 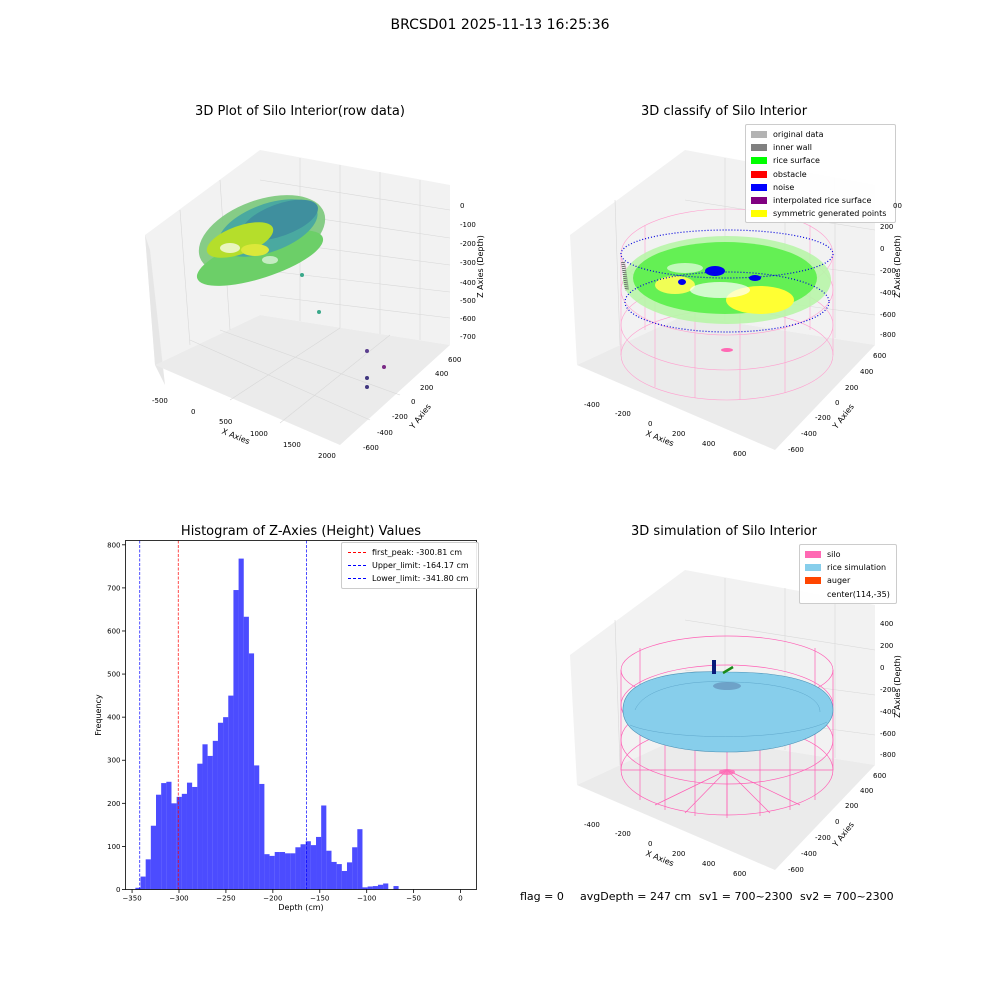 What do you see at coordinates (131, 899) in the screenshot?
I see `histogram-x-tick-label: −350` at bounding box center [131, 899].